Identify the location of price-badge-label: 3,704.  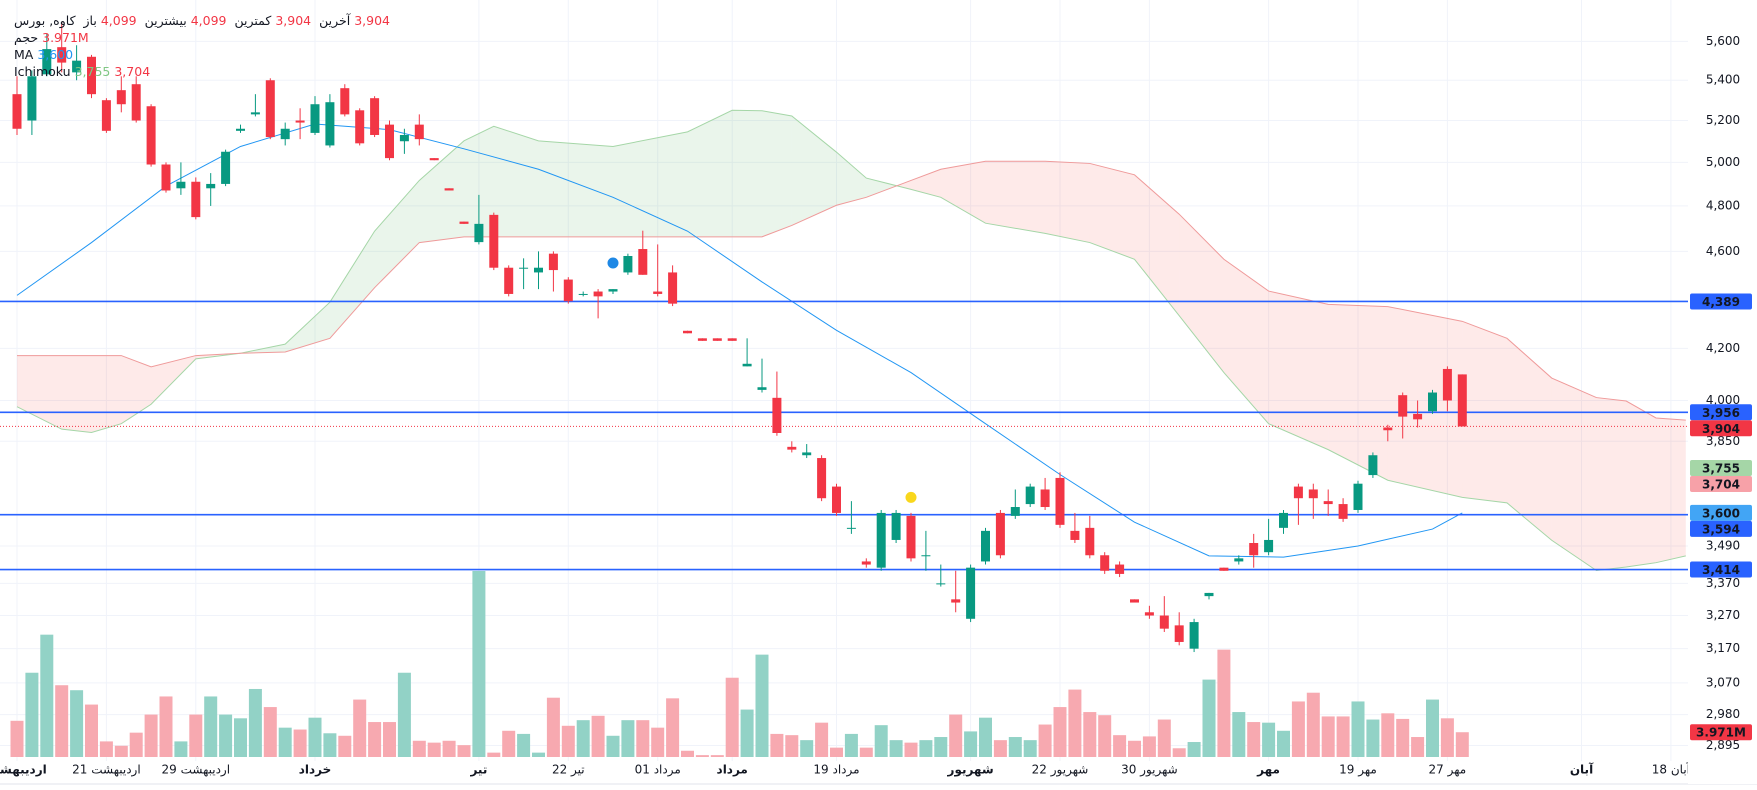
(1721, 484).